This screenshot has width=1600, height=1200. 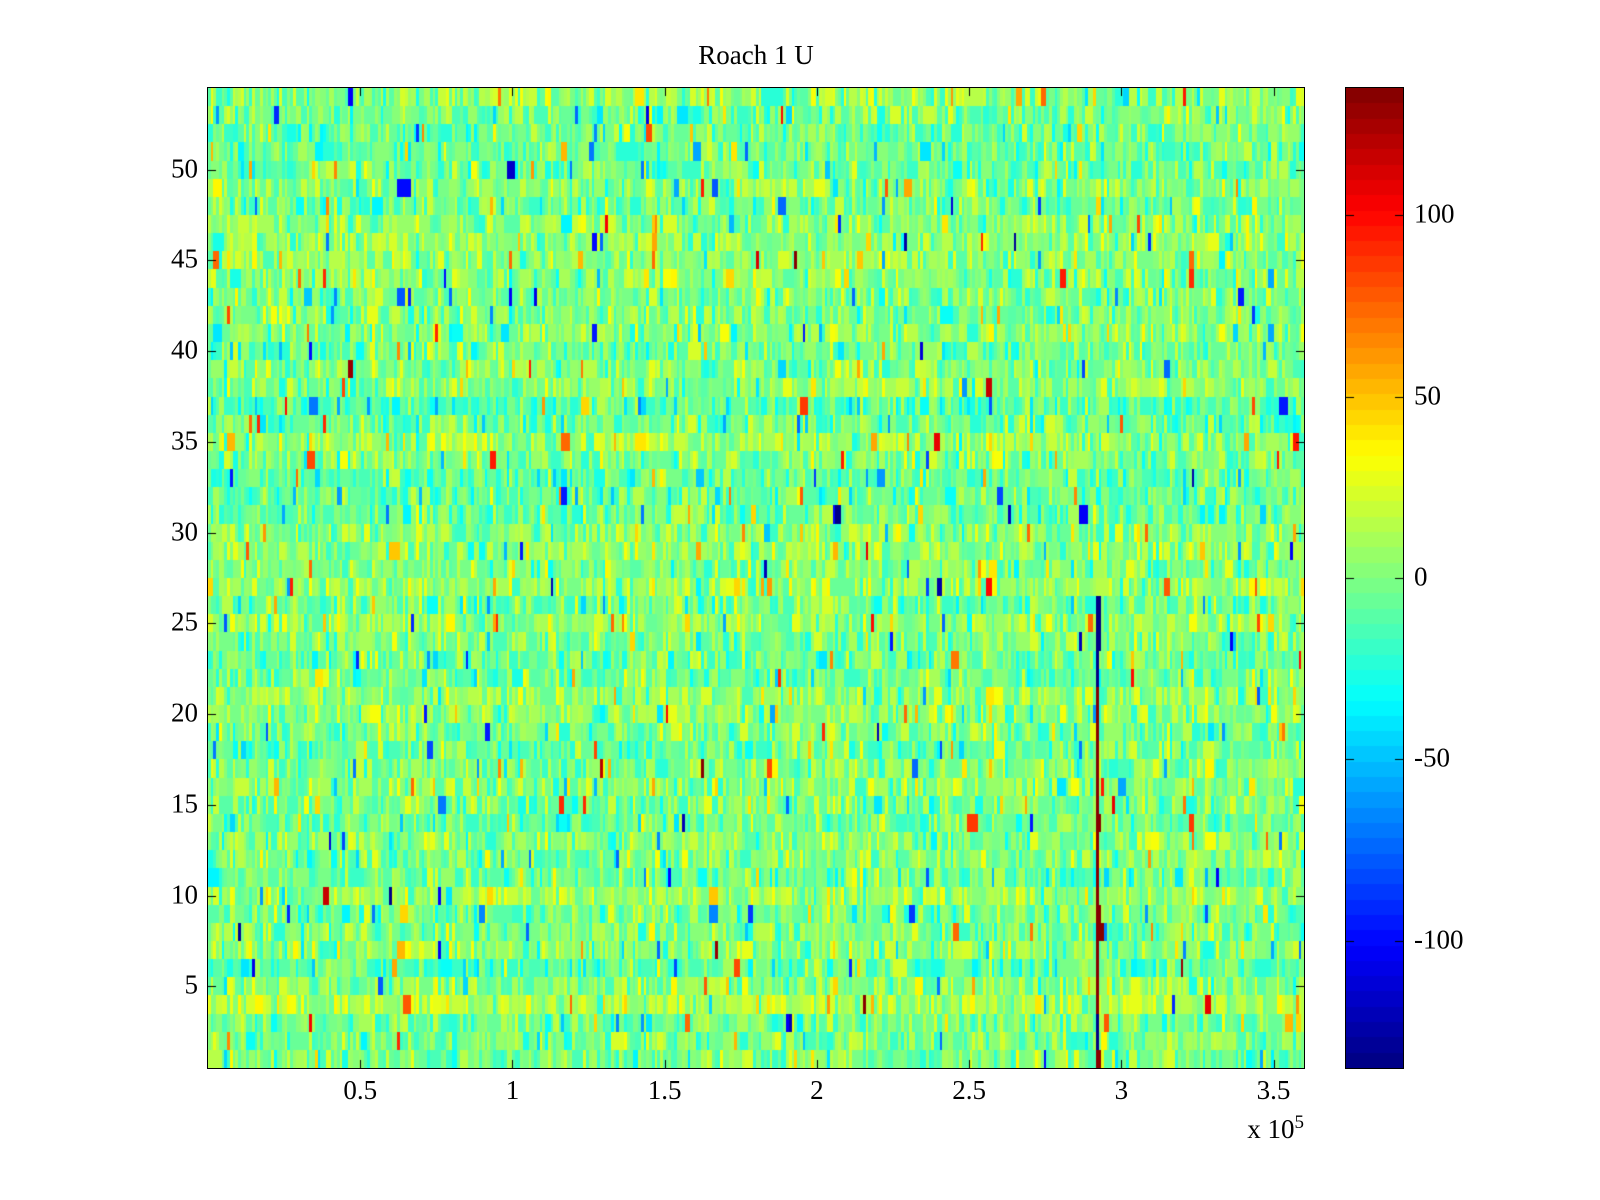 What do you see at coordinates (1299, 1122) in the screenshot?
I see `x-exponent-power: 5` at bounding box center [1299, 1122].